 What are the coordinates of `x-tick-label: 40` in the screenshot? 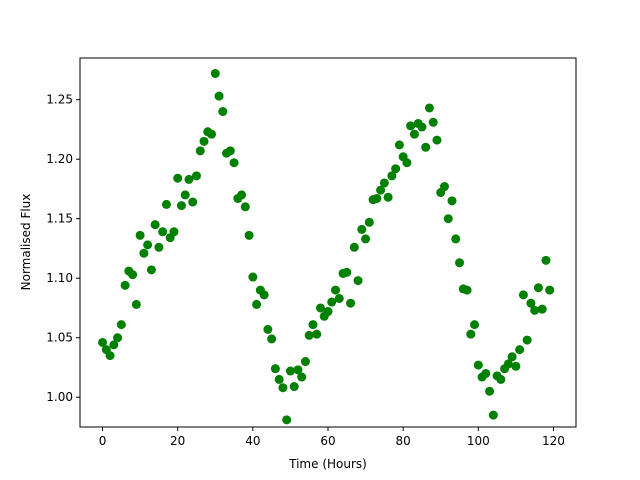 It's located at (252, 441).